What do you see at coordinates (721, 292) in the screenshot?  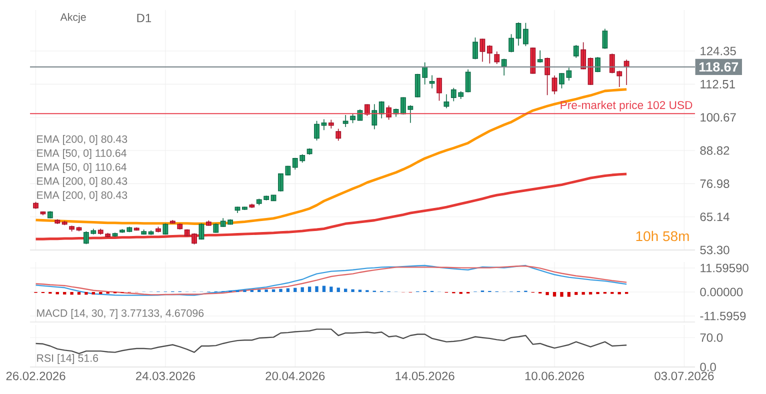 I see `y-tick-label: 0.00000` at bounding box center [721, 292].